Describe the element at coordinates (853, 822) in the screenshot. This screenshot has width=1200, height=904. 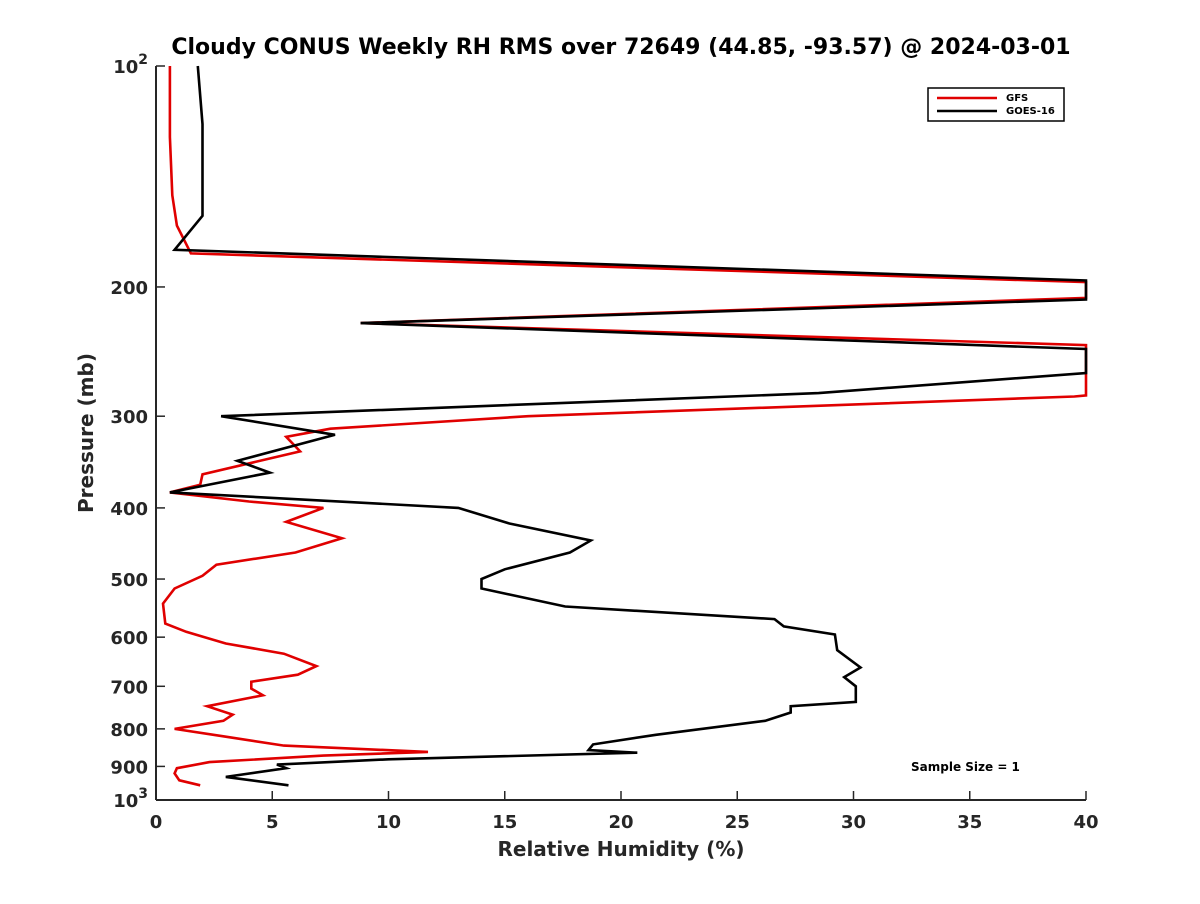
I see `x-tick-label: 30` at that location.